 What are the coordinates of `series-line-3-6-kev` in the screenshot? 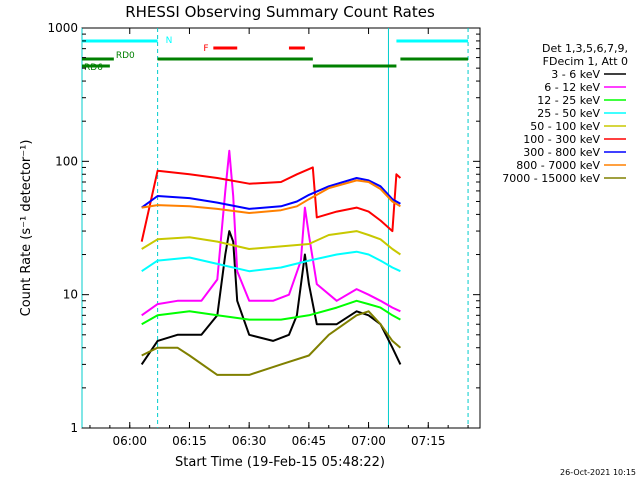 It's located at (271, 297).